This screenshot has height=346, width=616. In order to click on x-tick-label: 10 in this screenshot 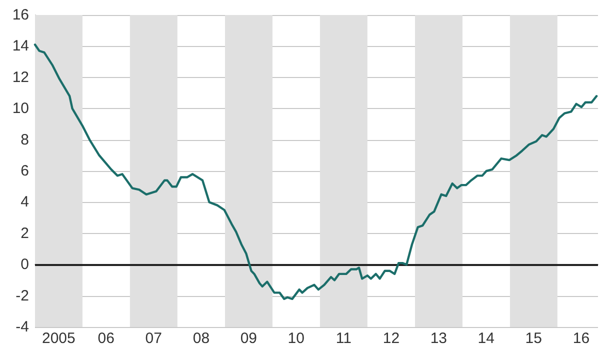, I will do `click(296, 338)`.